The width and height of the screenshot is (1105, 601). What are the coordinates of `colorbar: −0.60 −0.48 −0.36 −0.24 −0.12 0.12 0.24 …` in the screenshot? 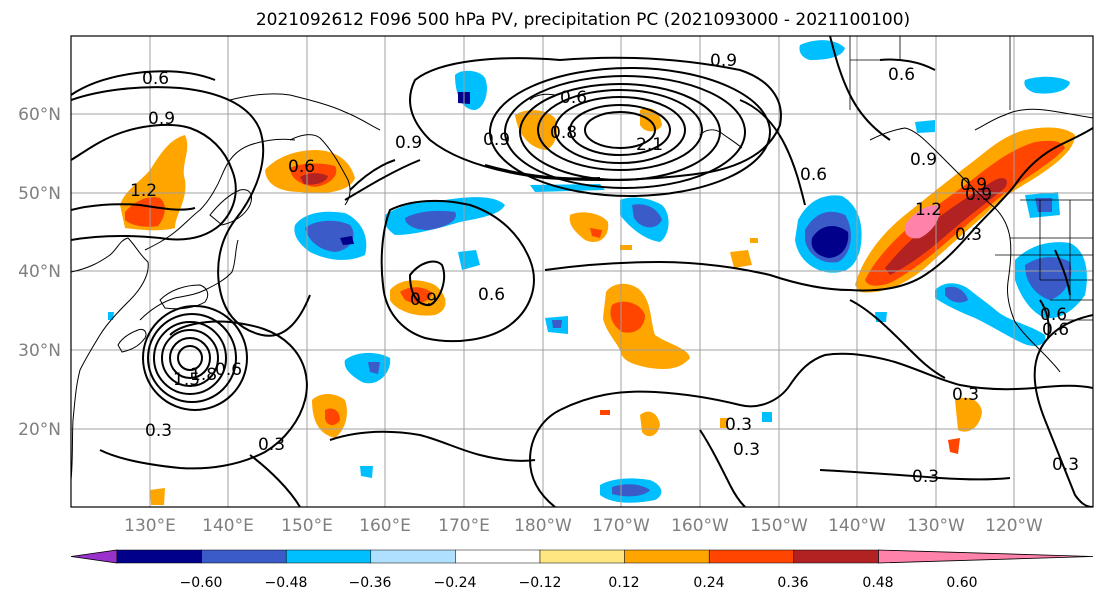 It's located at (582, 570).